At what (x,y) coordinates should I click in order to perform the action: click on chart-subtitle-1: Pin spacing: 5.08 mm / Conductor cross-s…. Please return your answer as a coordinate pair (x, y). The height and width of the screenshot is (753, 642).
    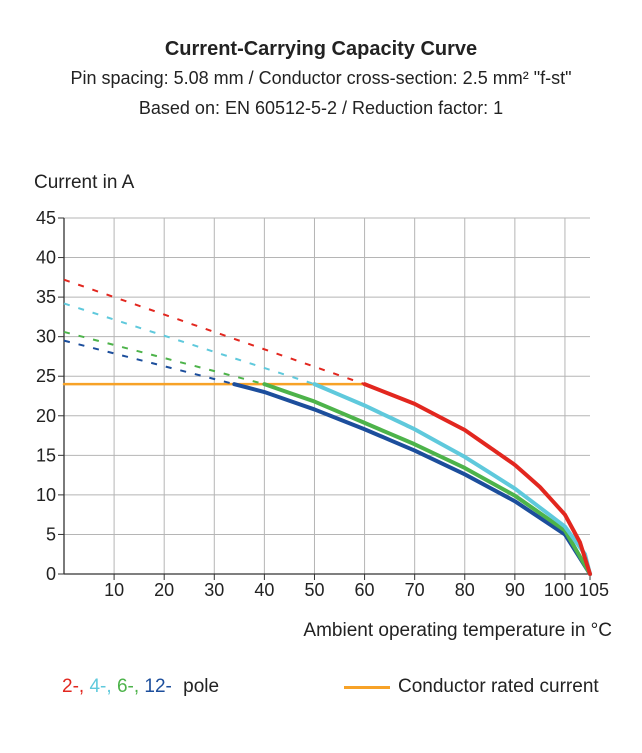
    Looking at the image, I should click on (321, 78).